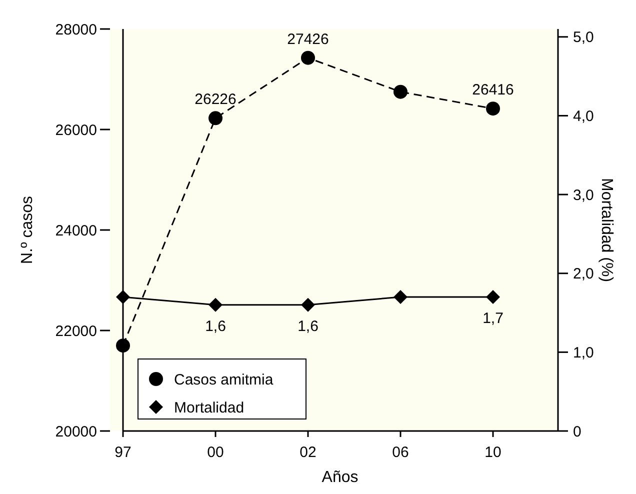  Describe the element at coordinates (493, 452) in the screenshot. I see `x-tick-label: 10` at that location.